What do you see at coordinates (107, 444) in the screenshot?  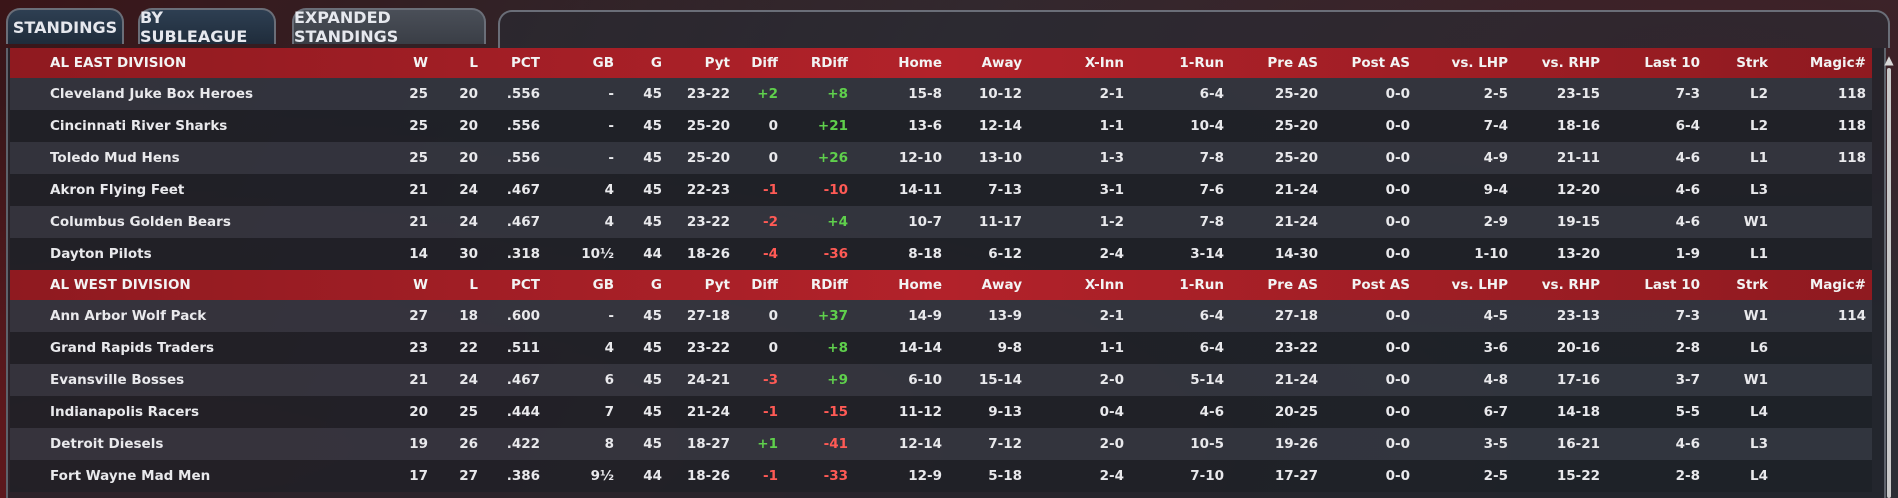 I see `team-name: Detroit Diesels` at bounding box center [107, 444].